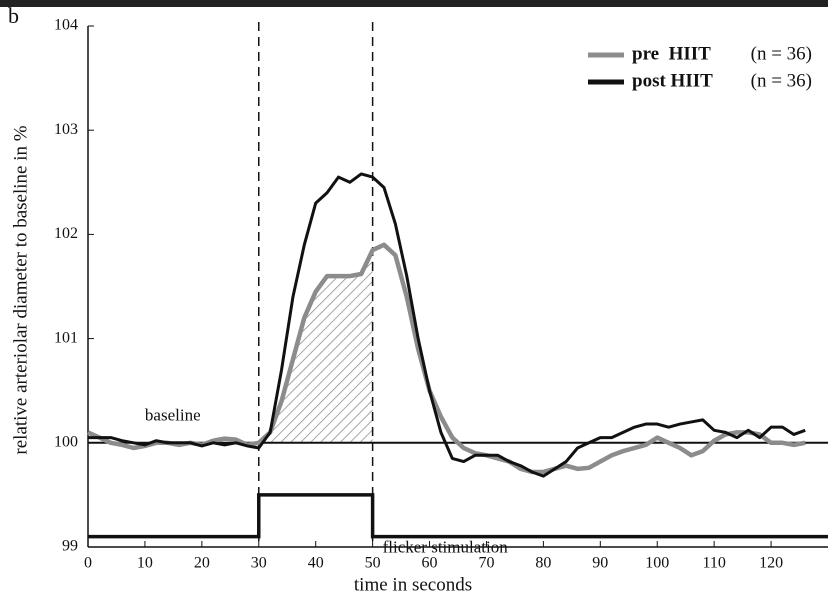 This screenshot has width=828, height=602. What do you see at coordinates (672, 80) in the screenshot?
I see `legend-name: post HIIT` at bounding box center [672, 80].